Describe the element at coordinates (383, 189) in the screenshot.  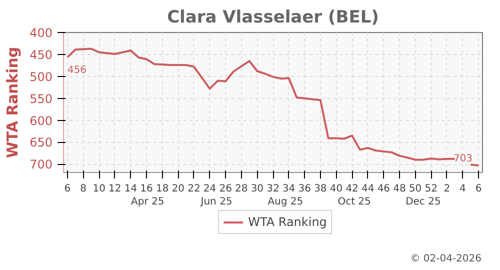
I see `x-tick-label: 46` at that location.